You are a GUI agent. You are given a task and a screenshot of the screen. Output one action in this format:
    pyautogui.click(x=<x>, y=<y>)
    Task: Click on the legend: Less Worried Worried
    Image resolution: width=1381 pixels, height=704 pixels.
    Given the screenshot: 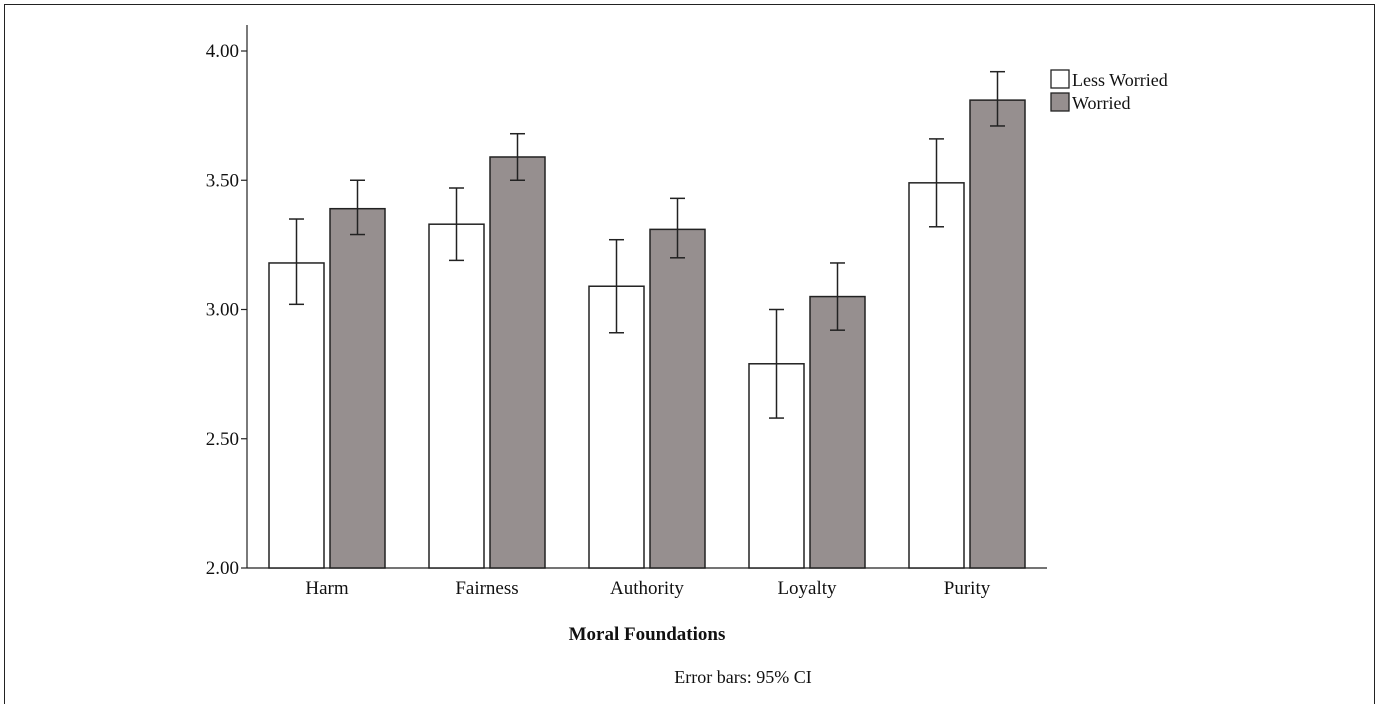 What is the action you would take?
    pyautogui.click(x=1109, y=91)
    